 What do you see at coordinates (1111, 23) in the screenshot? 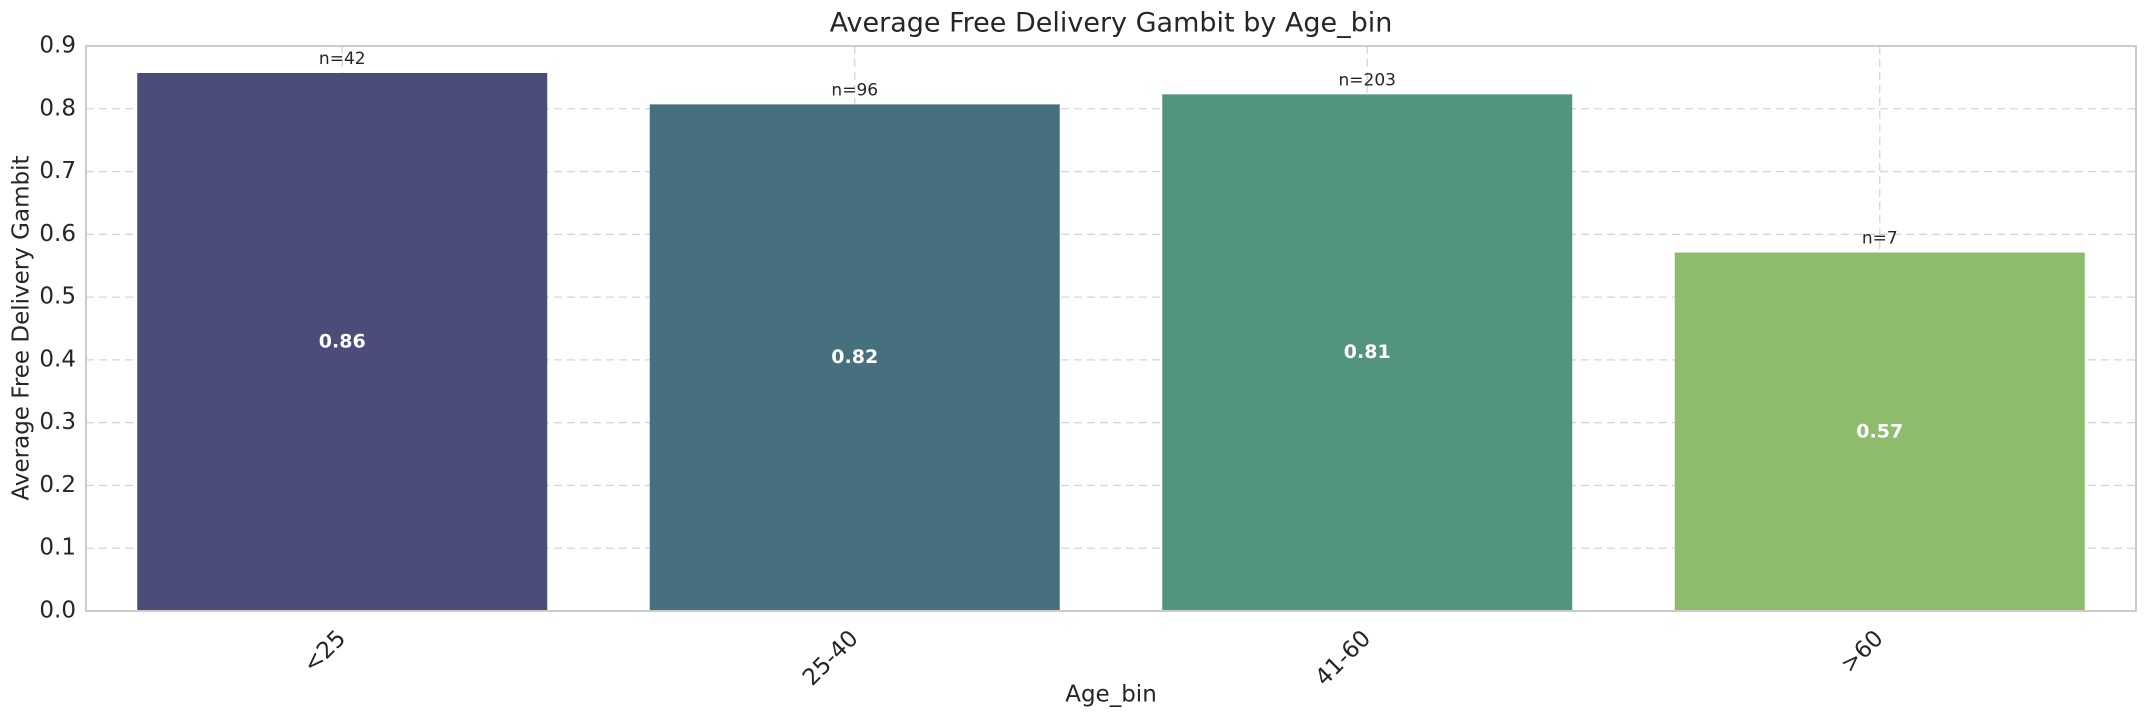
I see `chart-title: Average Free Delivery Gambit by Age_bin` at bounding box center [1111, 23].